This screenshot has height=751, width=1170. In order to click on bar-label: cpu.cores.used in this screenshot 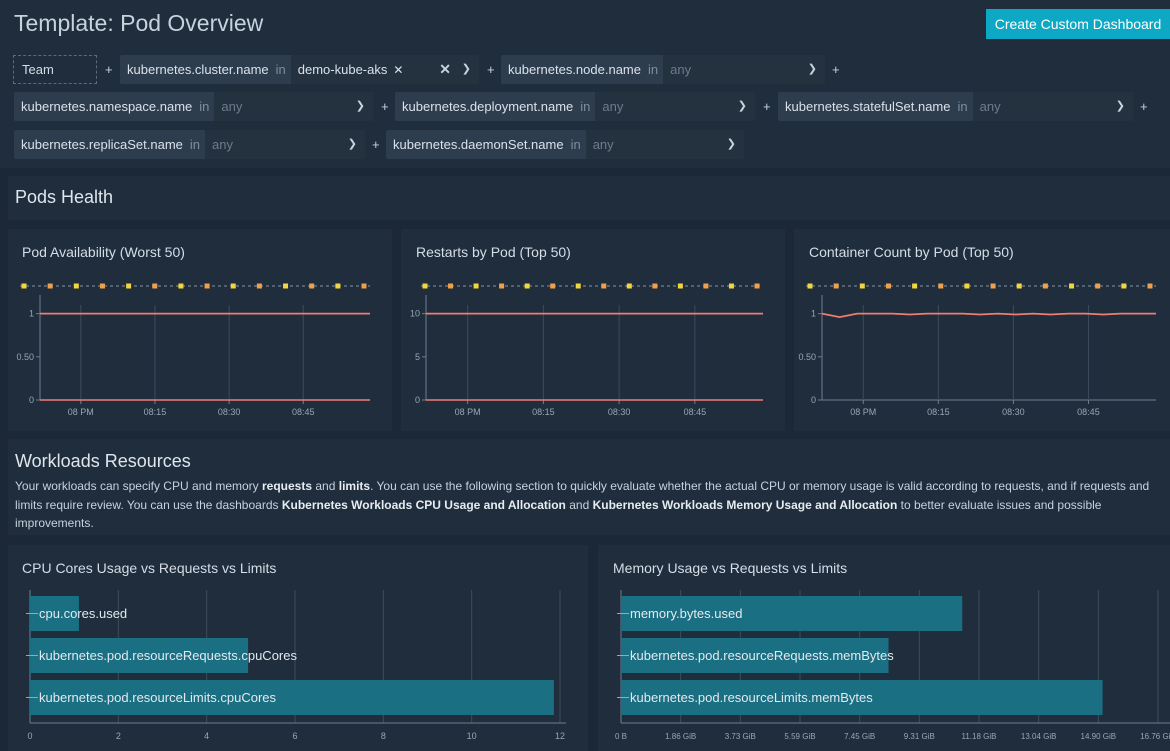, I will do `click(83, 613)`.